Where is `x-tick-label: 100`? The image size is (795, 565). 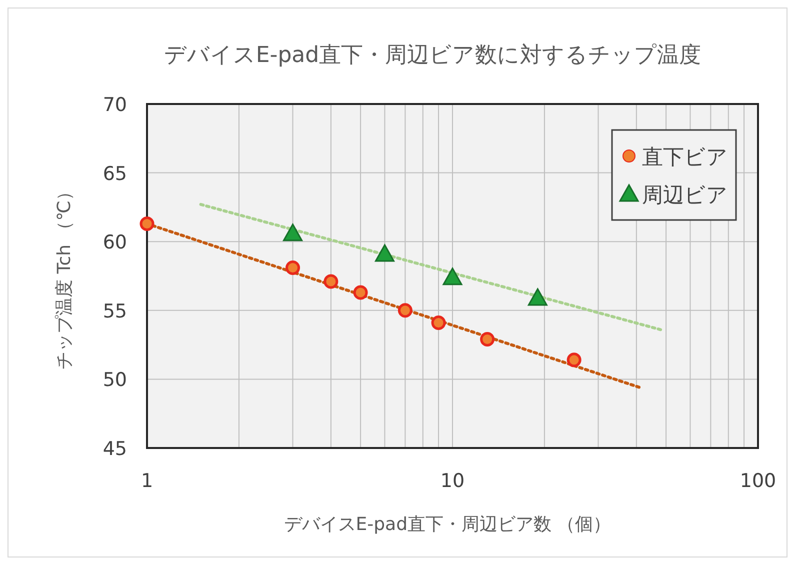
x-tick-label: 100 is located at coordinates (758, 481).